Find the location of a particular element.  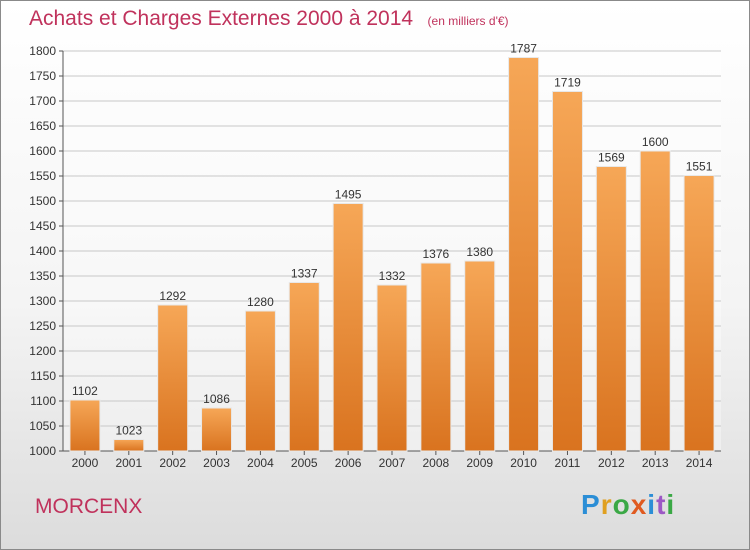

bar-value-label: 1280 is located at coordinates (260, 302).